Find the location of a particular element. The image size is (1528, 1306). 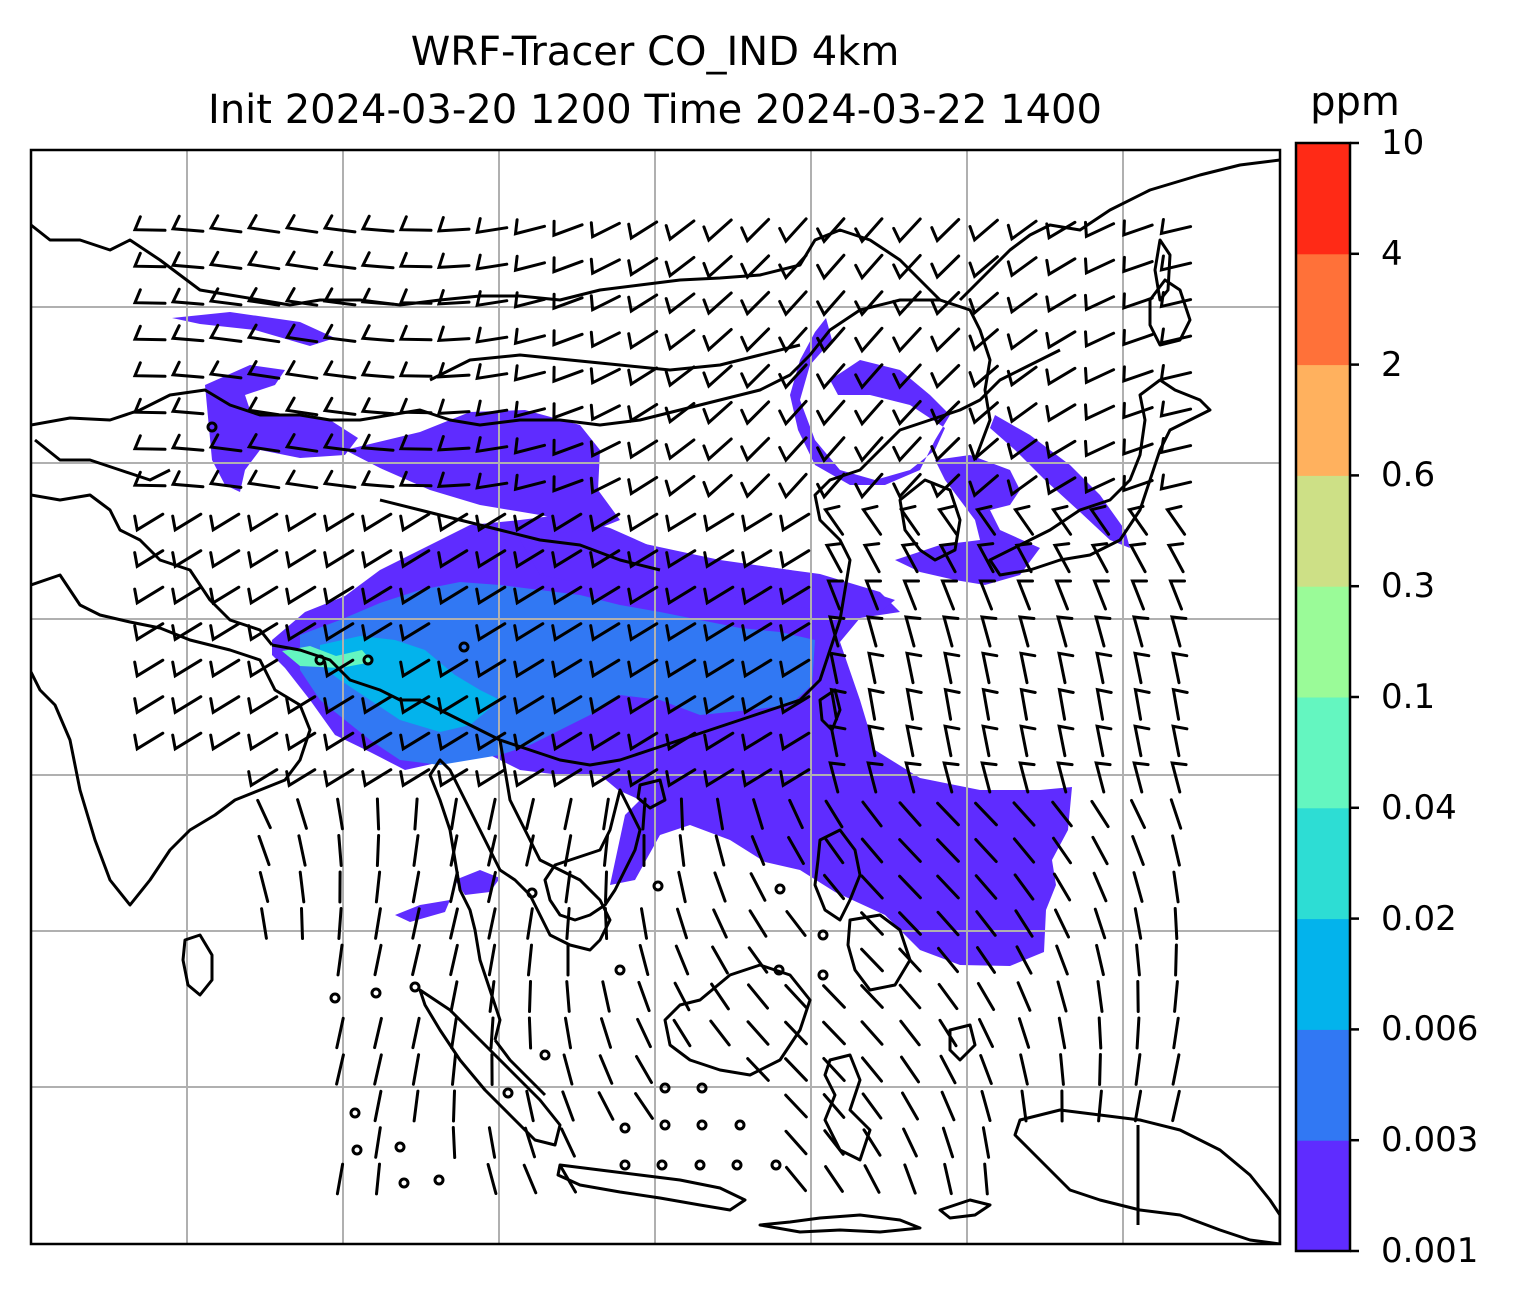

colorbar-tick-label: 0.001 is located at coordinates (1430, 1251).